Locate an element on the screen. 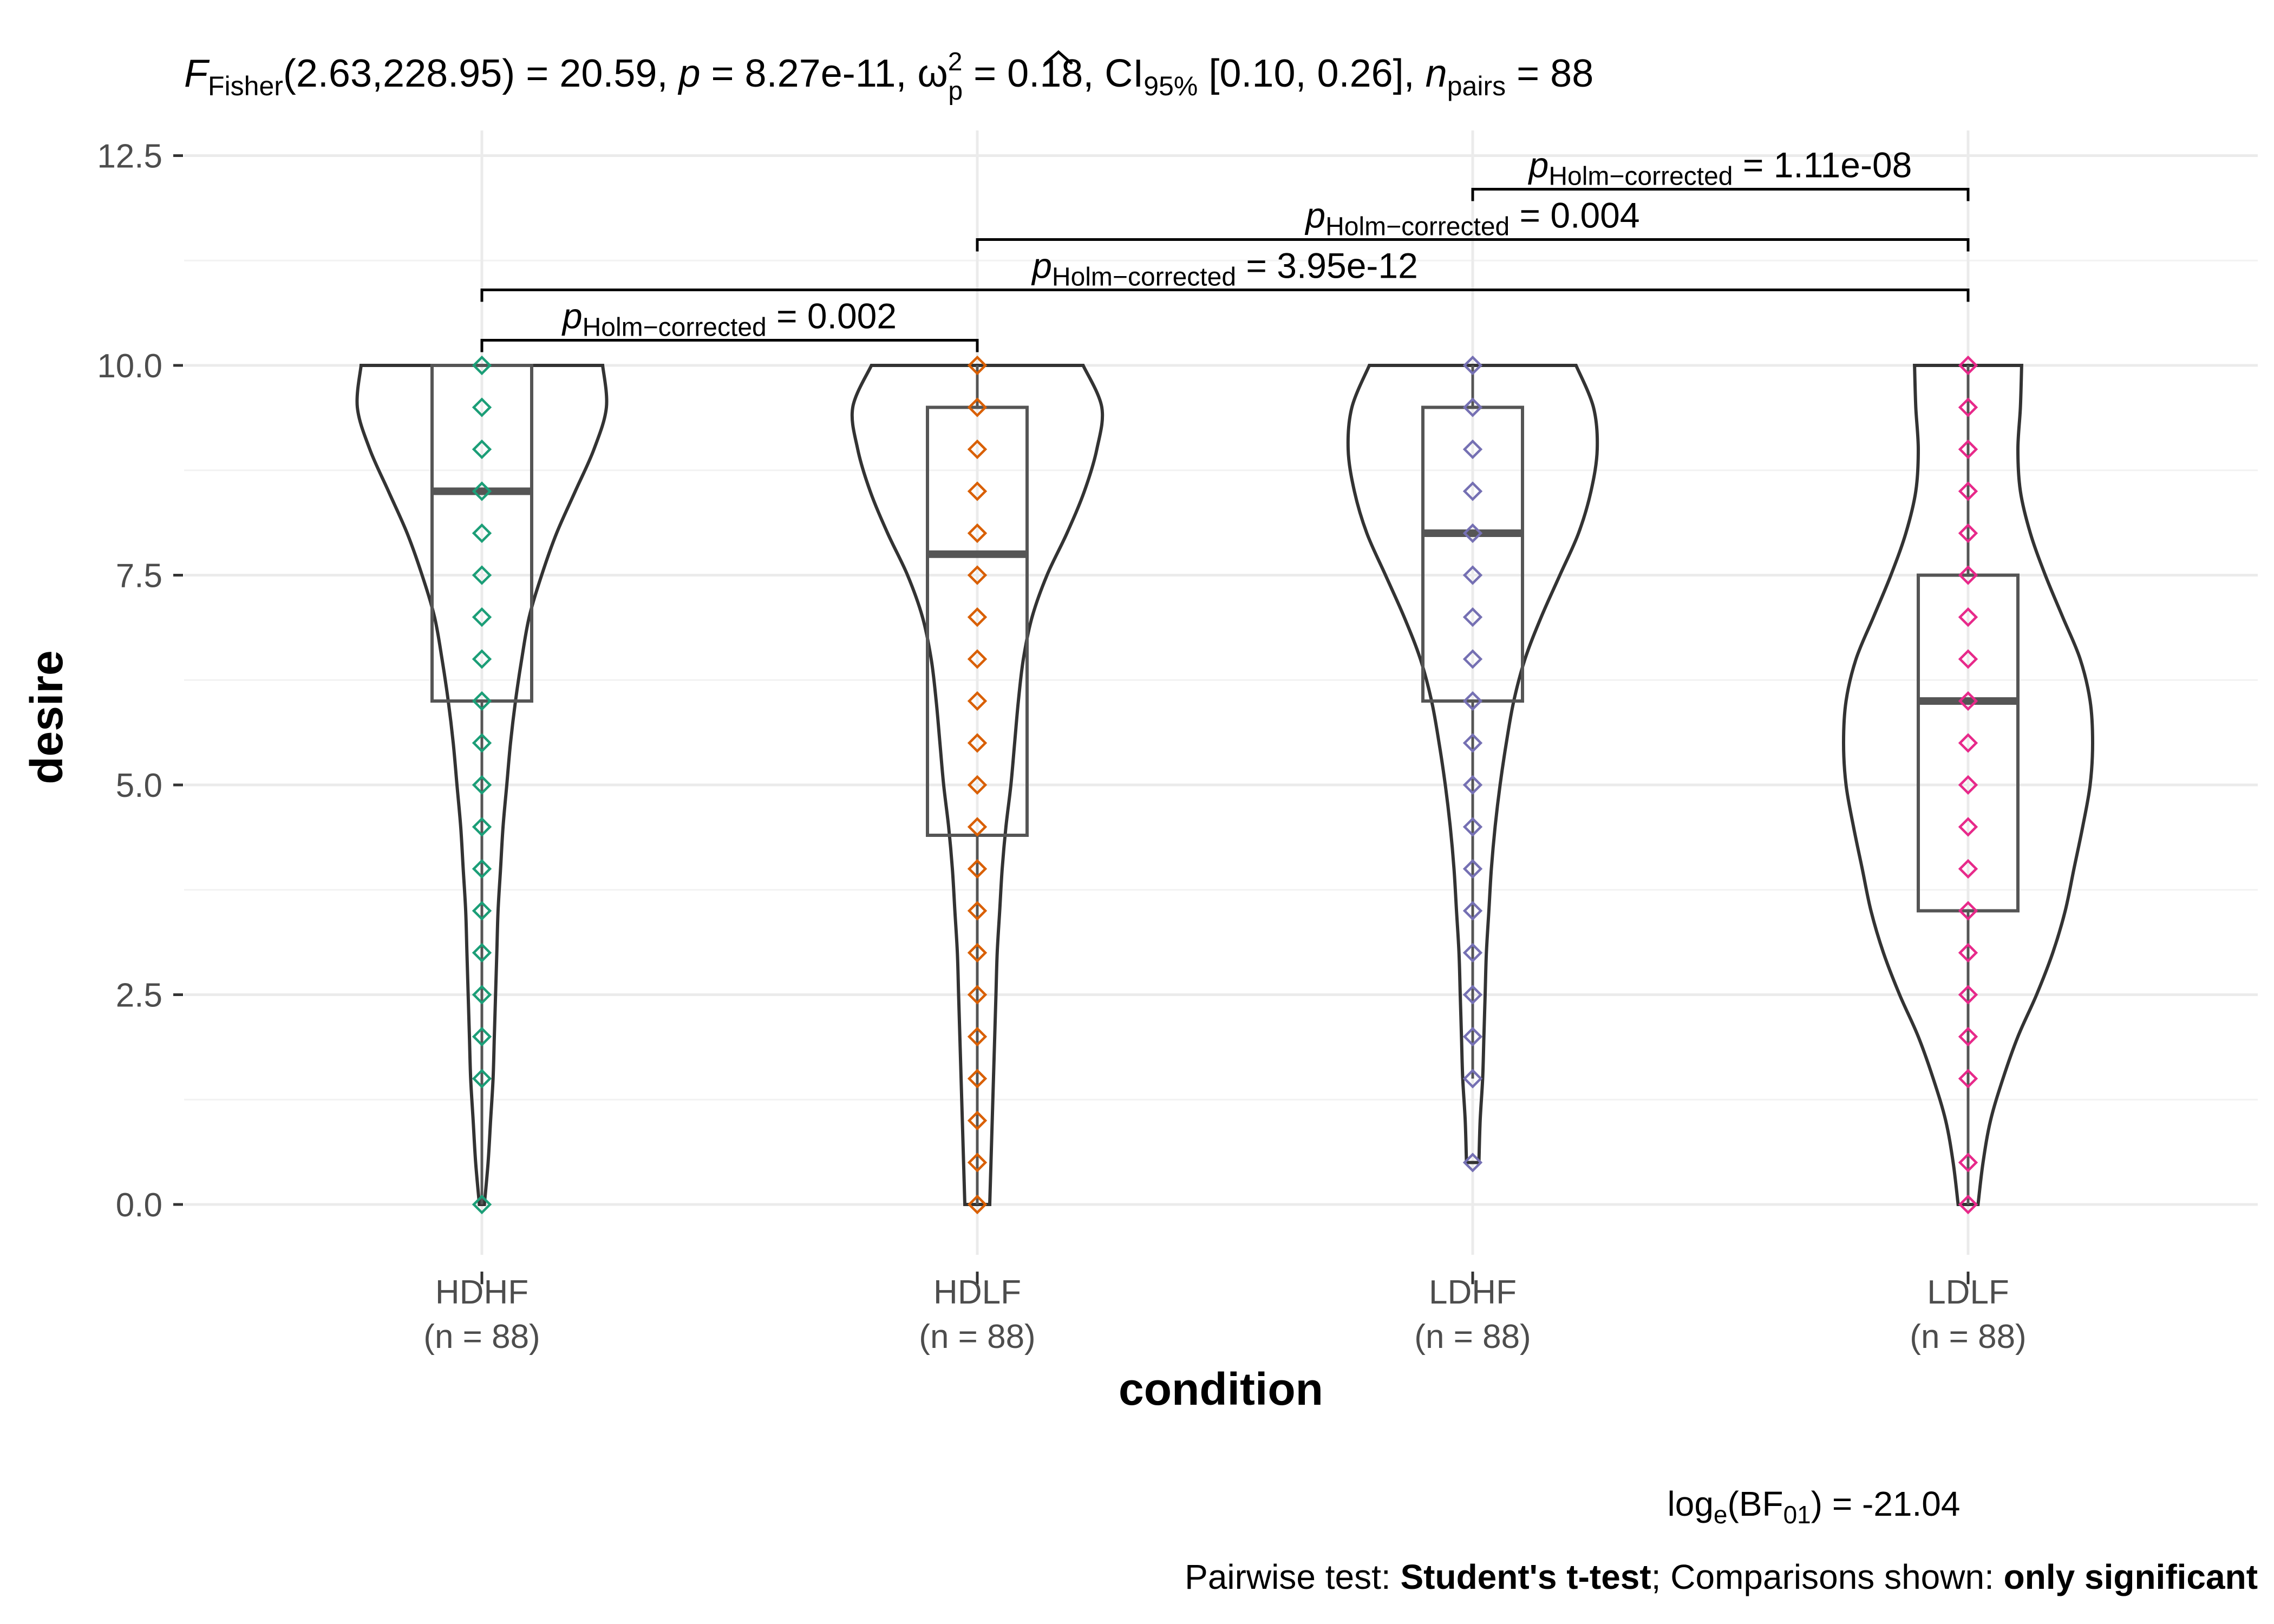  y-tick-label: 7.5 is located at coordinates (139, 577).